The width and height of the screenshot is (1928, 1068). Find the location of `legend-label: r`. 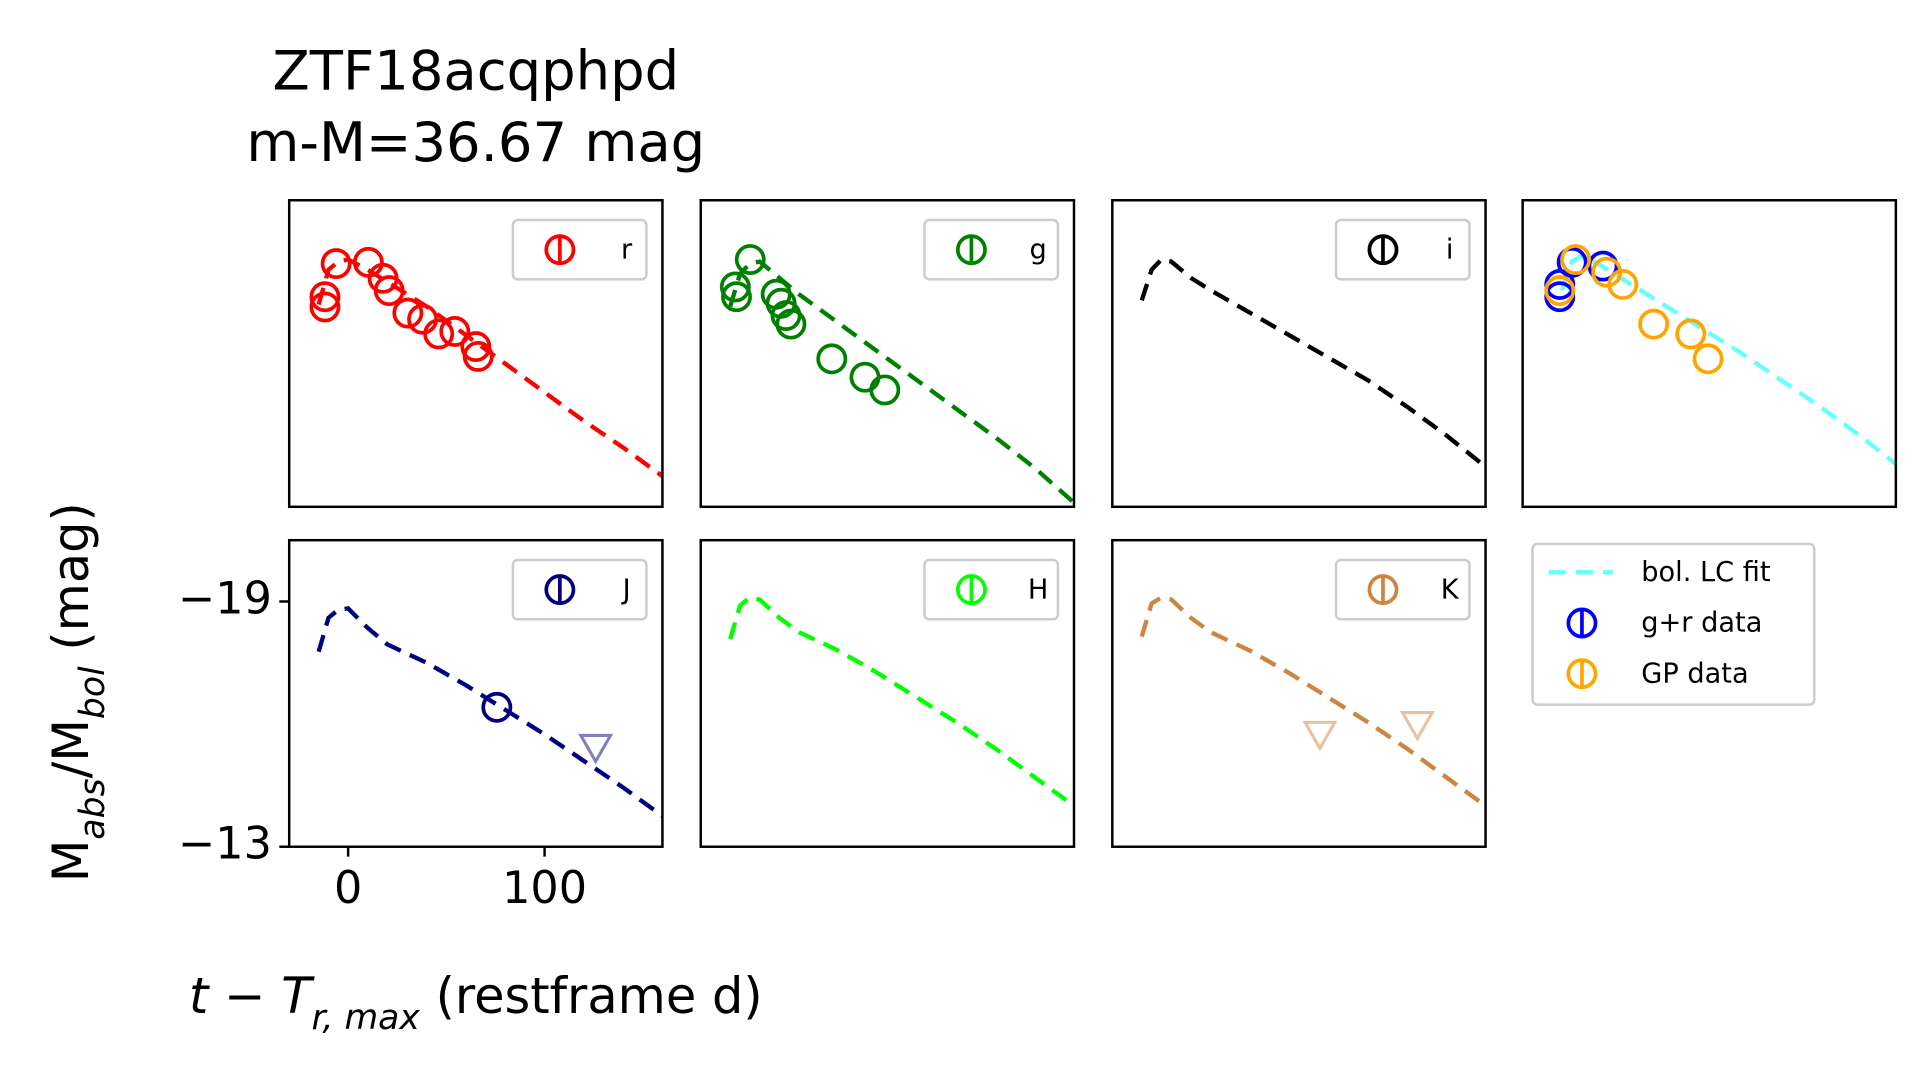

legend-label: r is located at coordinates (627, 249).